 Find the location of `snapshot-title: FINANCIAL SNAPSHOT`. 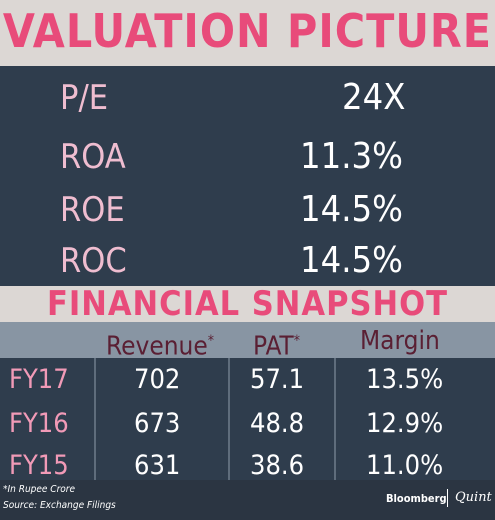

snapshot-title: FINANCIAL SNAPSHOT is located at coordinates (247, 304).